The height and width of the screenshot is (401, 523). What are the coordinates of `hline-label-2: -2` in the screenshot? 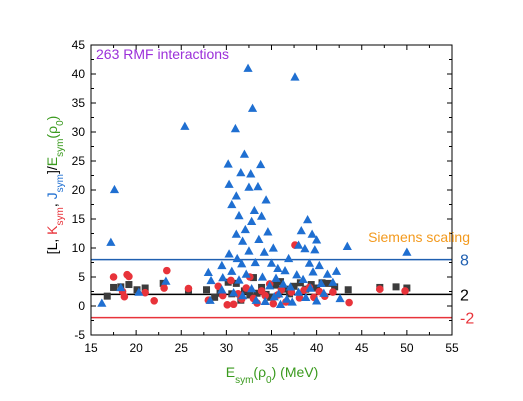 It's located at (467, 319).